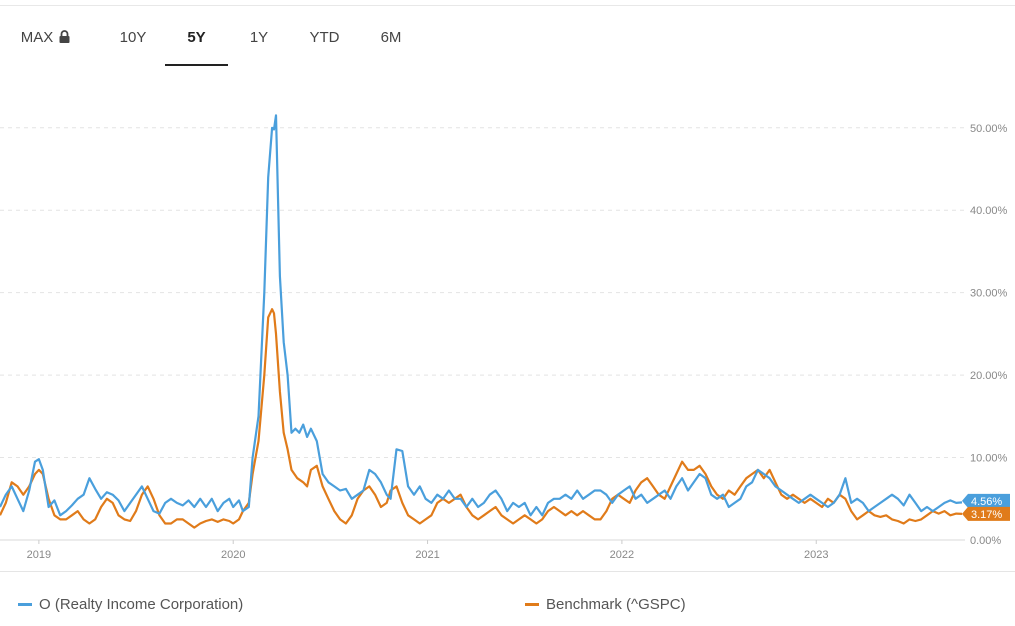 The width and height of the screenshot is (1015, 626). I want to click on legend-item-benchmark: Benchmark (^GSPC), so click(605, 605).